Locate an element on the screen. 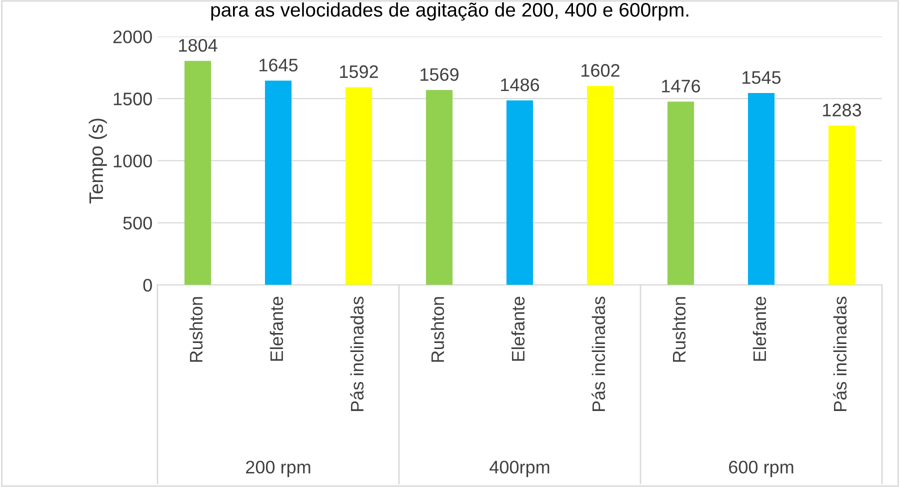 This screenshot has height=487, width=900. data-label: 1602 is located at coordinates (601, 70).